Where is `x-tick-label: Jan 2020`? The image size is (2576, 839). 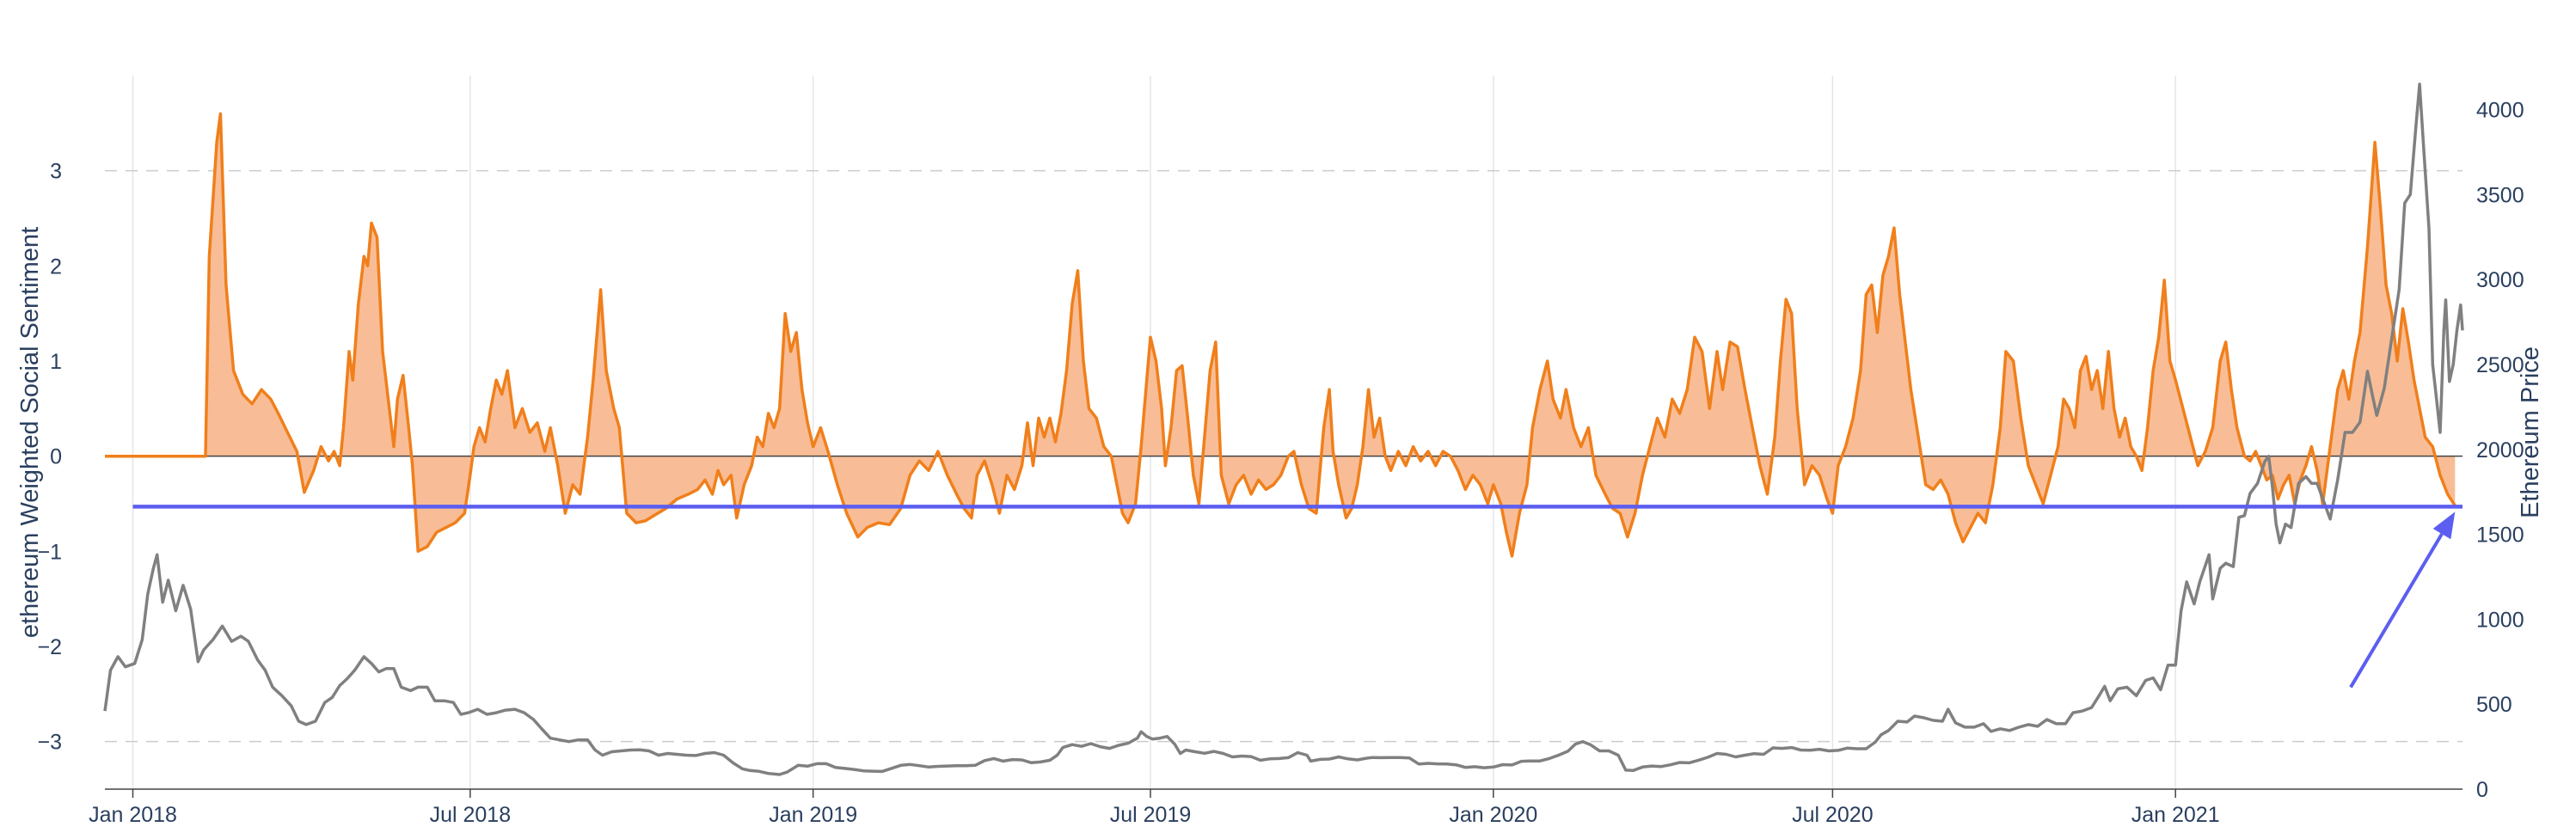
x-tick-label: Jan 2020 is located at coordinates (1493, 815).